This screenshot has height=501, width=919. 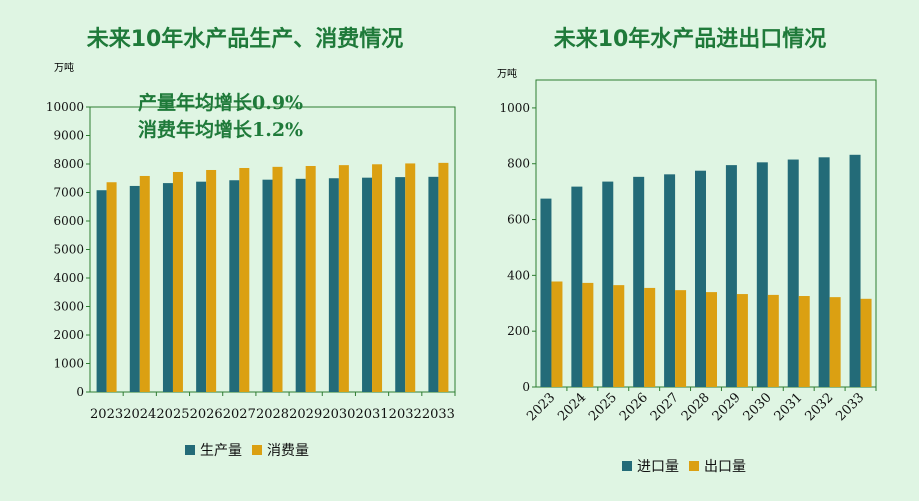 I want to click on left-ytick-label: 3000, so click(x=68, y=307).